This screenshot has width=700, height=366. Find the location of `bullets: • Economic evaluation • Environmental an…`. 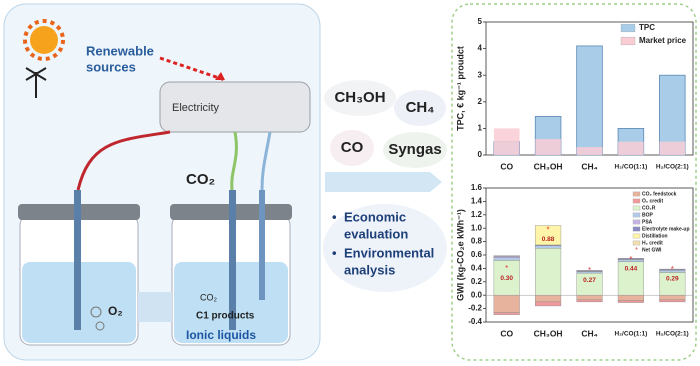

bullets: • Economic evaluation • Environmental an… is located at coordinates (383, 243).